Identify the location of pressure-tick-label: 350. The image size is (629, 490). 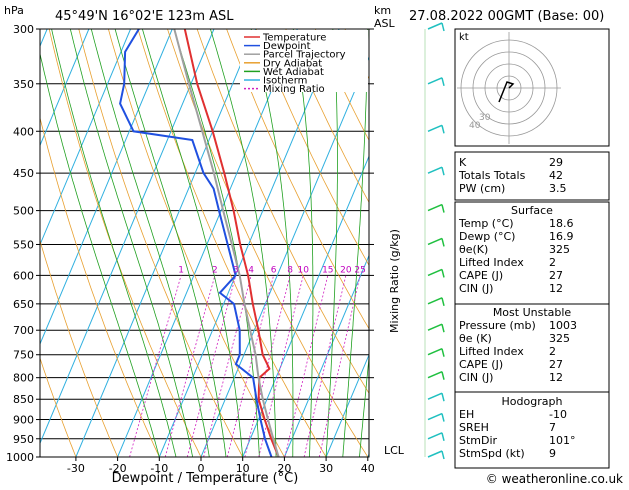
(23, 84).